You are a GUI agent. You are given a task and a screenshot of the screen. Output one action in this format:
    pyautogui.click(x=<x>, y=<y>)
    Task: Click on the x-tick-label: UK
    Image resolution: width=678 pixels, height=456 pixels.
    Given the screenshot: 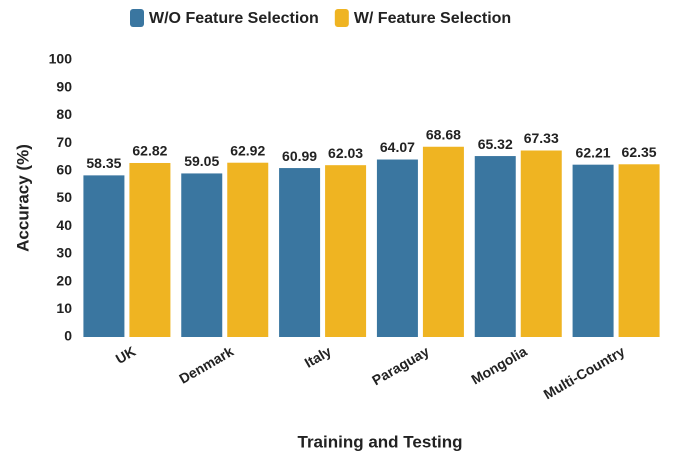 What is the action you would take?
    pyautogui.click(x=126, y=355)
    